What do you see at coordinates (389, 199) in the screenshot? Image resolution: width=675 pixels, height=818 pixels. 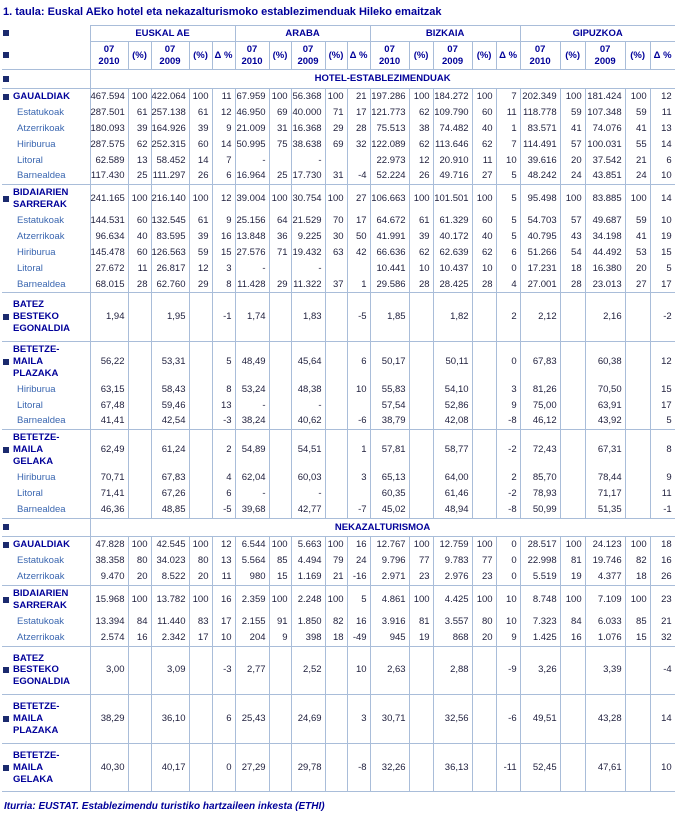 I see `value-cell: 106.663` at bounding box center [389, 199].